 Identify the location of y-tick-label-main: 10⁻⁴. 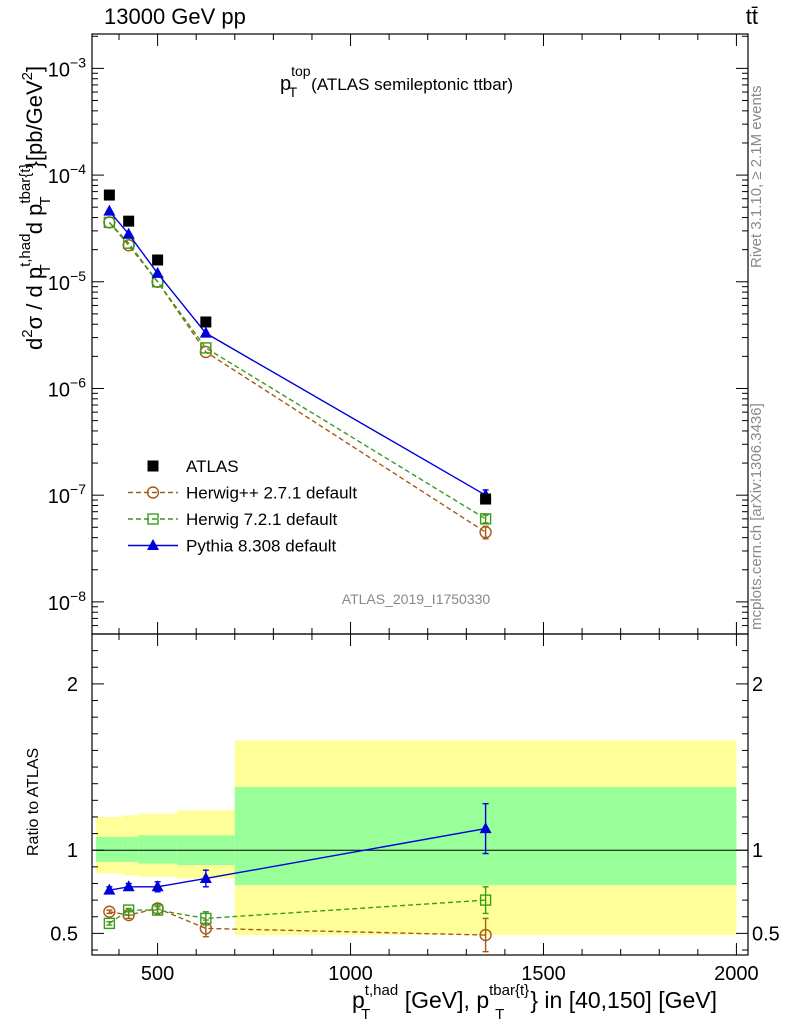
(67, 174).